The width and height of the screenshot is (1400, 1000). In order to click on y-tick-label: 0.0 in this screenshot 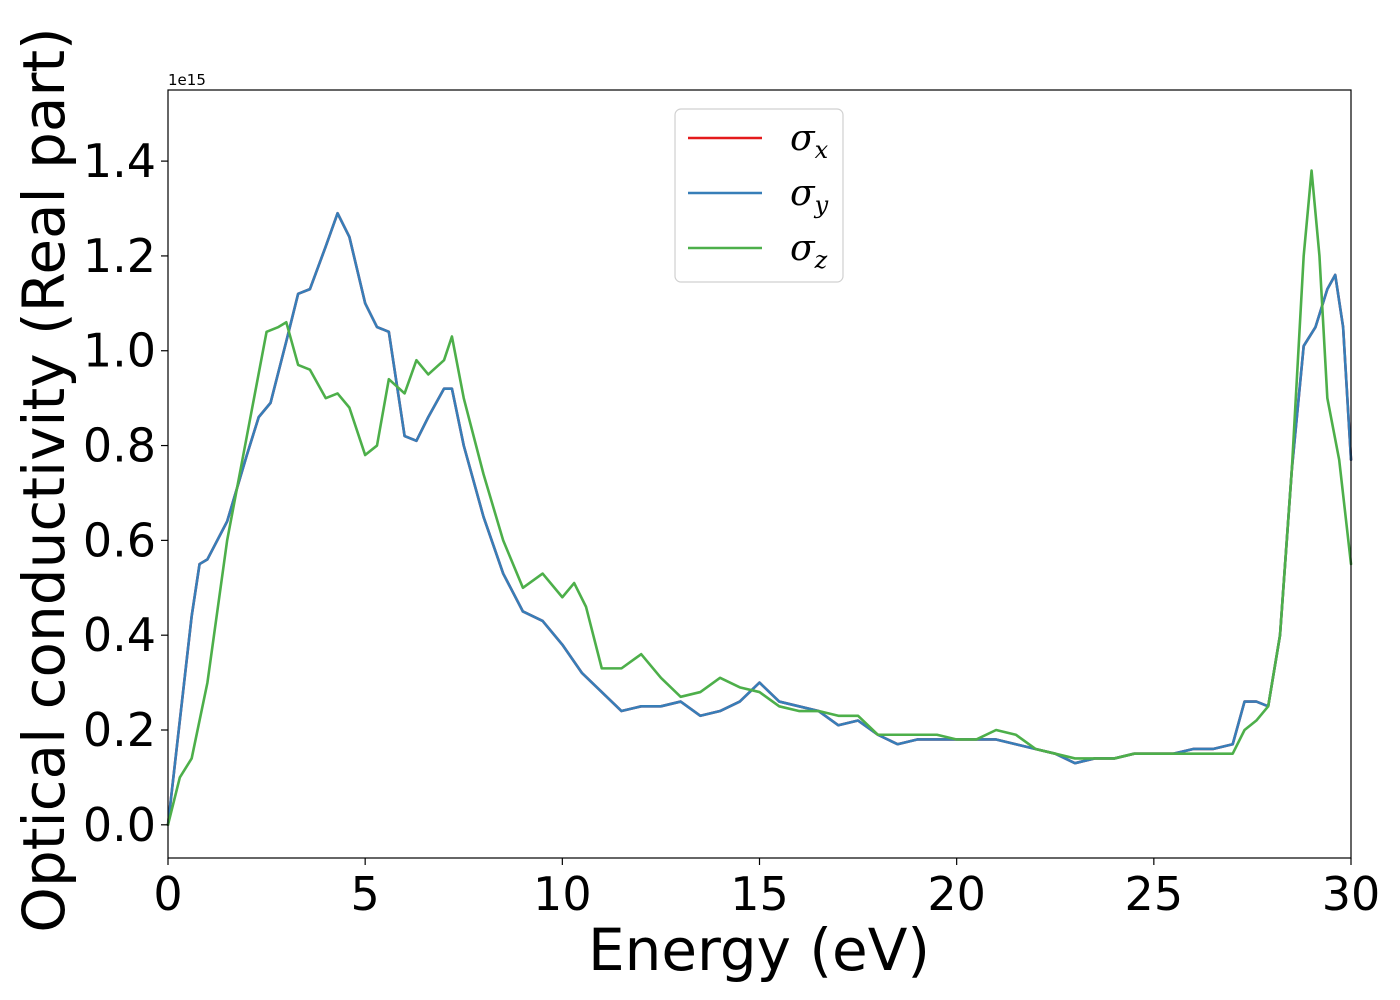, I will do `click(119, 825)`.